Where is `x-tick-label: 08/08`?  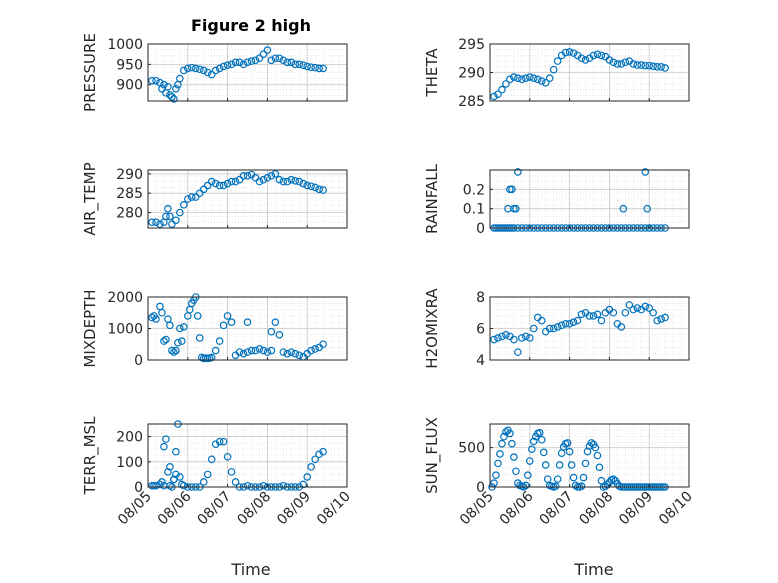 x-tick-label: 08/08 is located at coordinates (596, 509).